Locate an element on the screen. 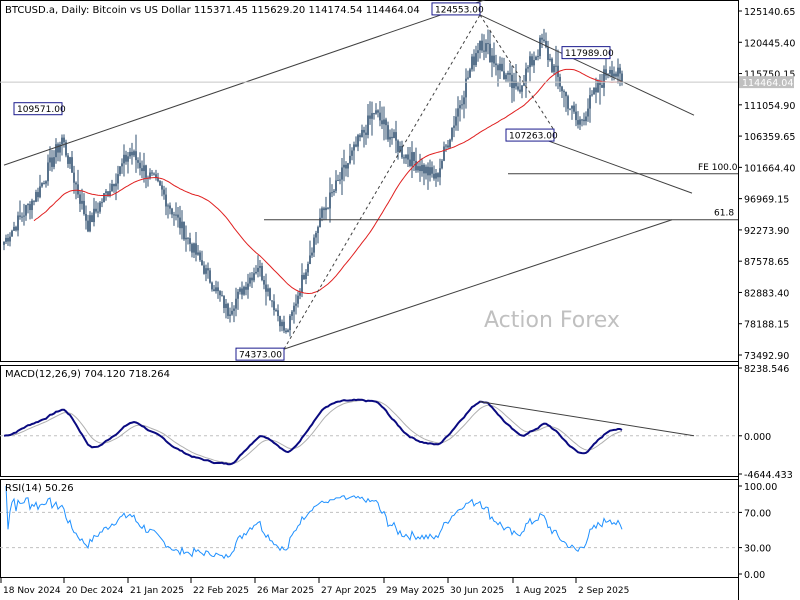 The height and width of the screenshot is (600, 800). macd-header: MACD(12,26,9) 704.120 718.264 is located at coordinates (87, 374).